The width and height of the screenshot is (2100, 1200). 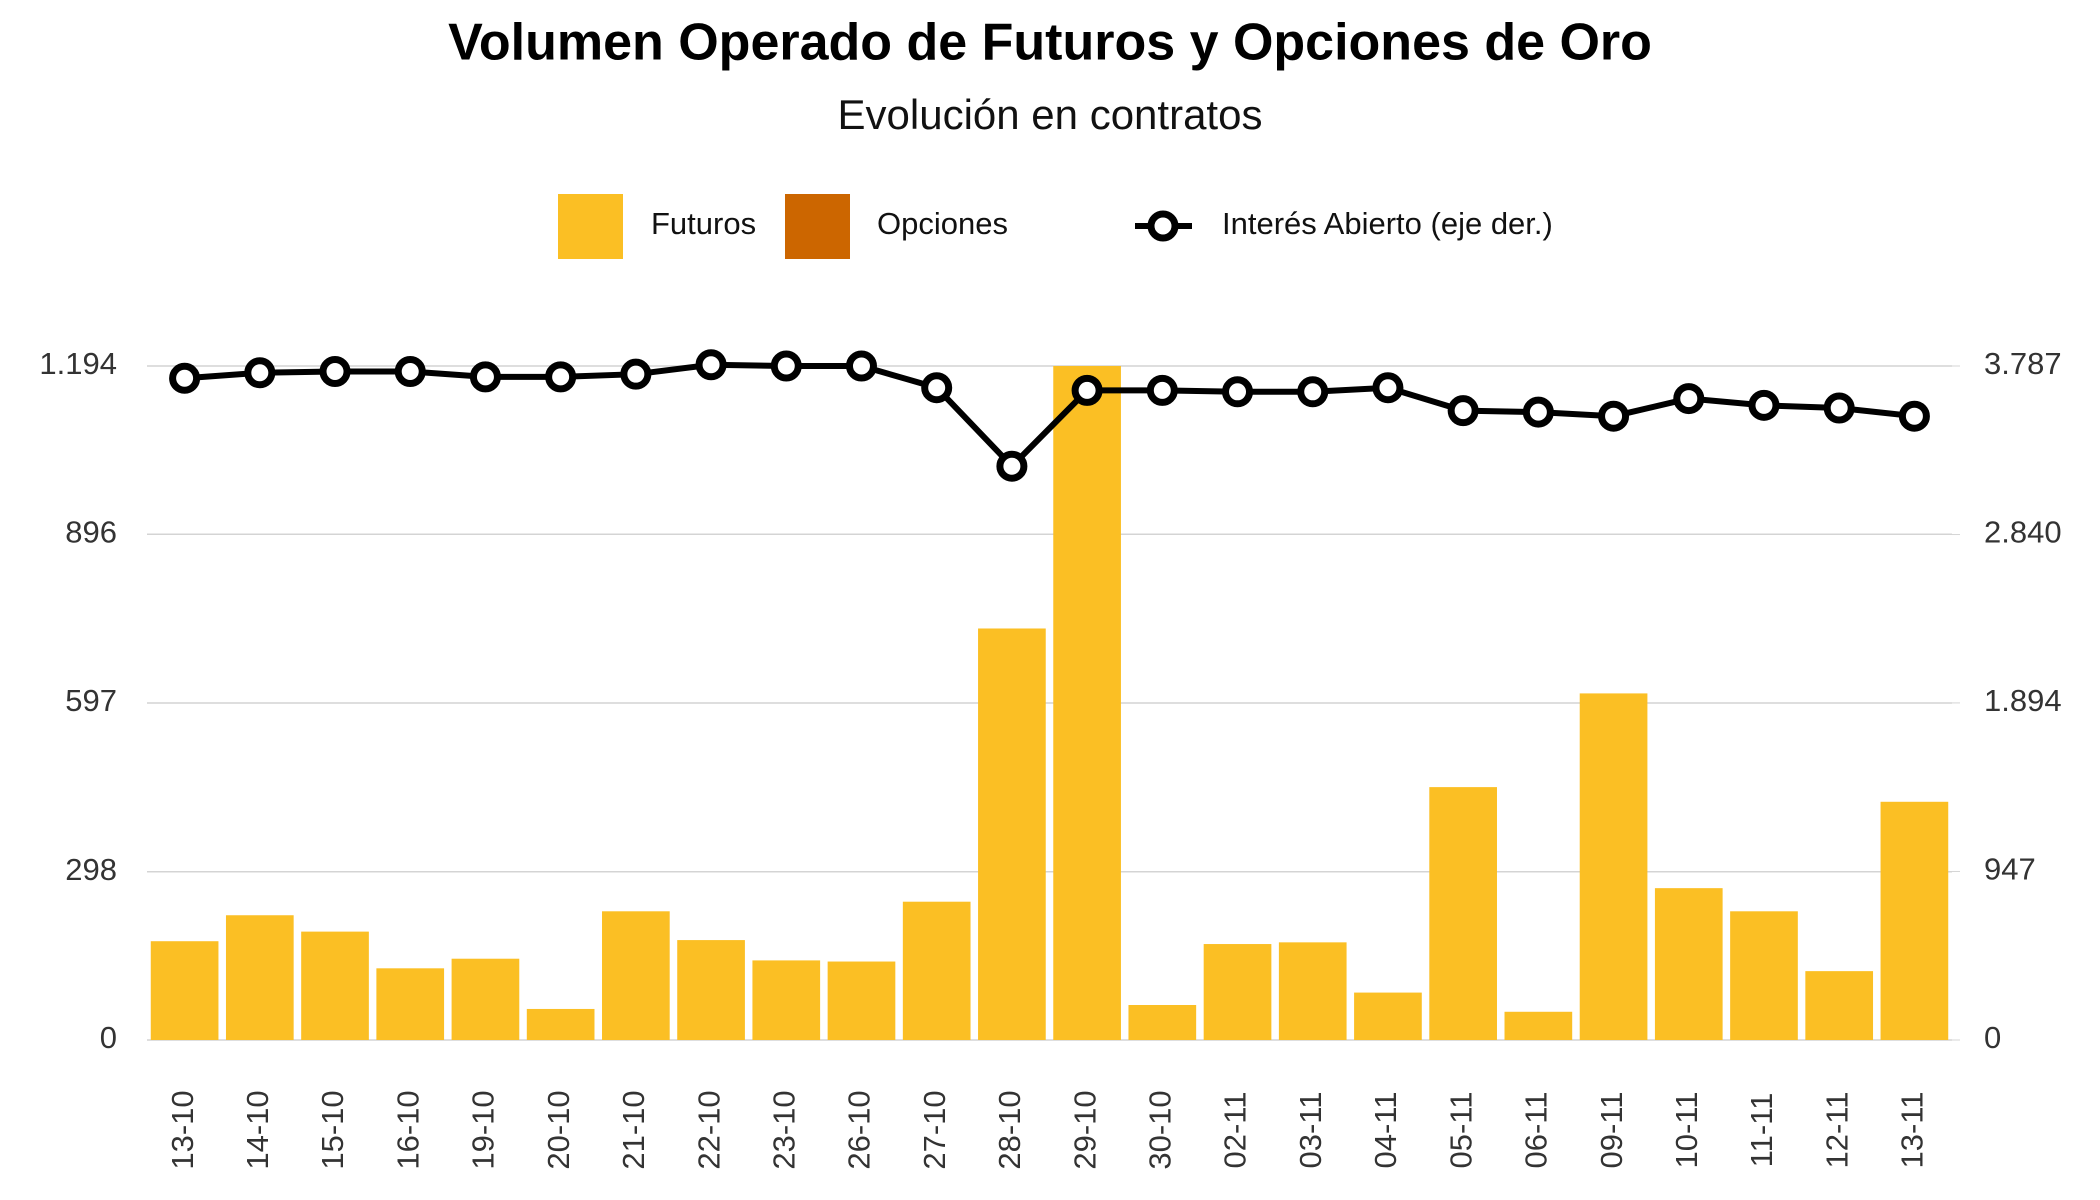 What do you see at coordinates (182, 1129) in the screenshot?
I see `x-tick-label: 13-10` at bounding box center [182, 1129].